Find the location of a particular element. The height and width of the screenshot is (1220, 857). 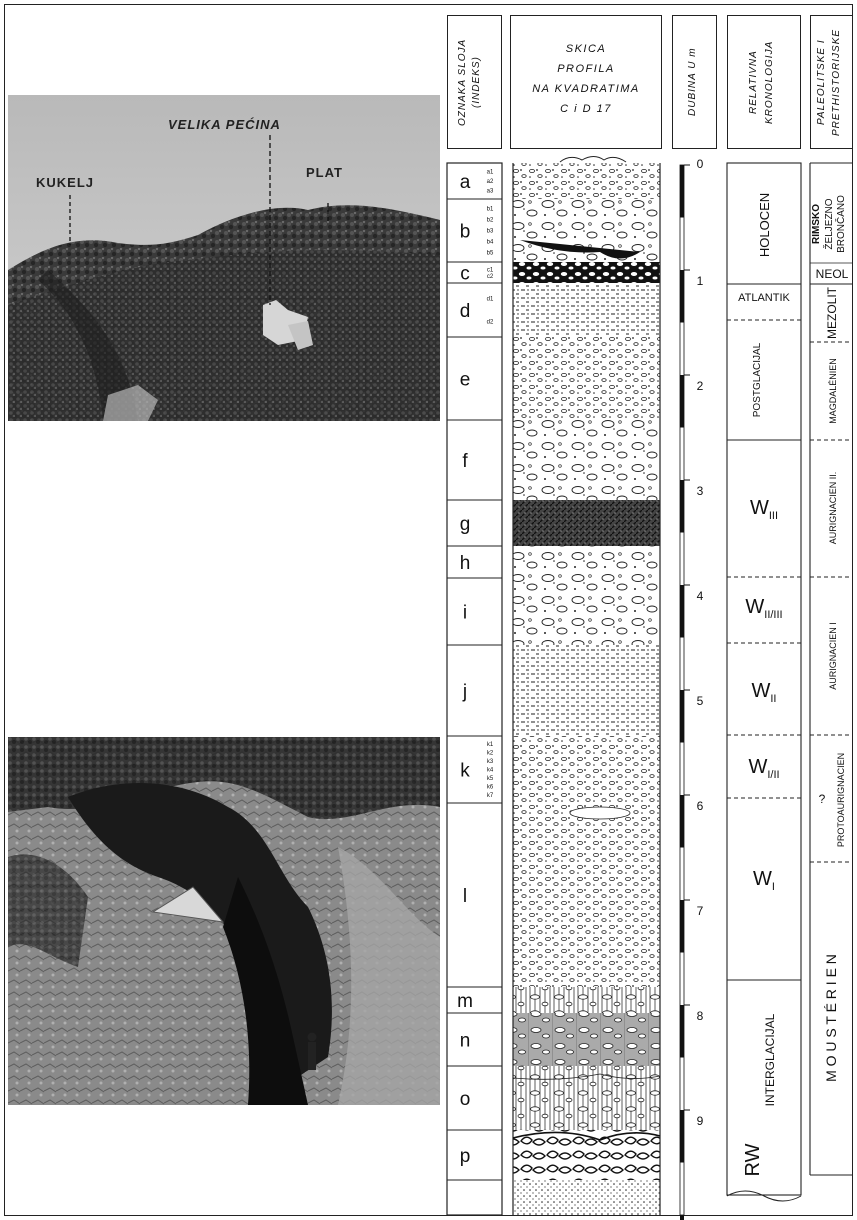

depth-tick-label-0: 0 is located at coordinates (700, 164).